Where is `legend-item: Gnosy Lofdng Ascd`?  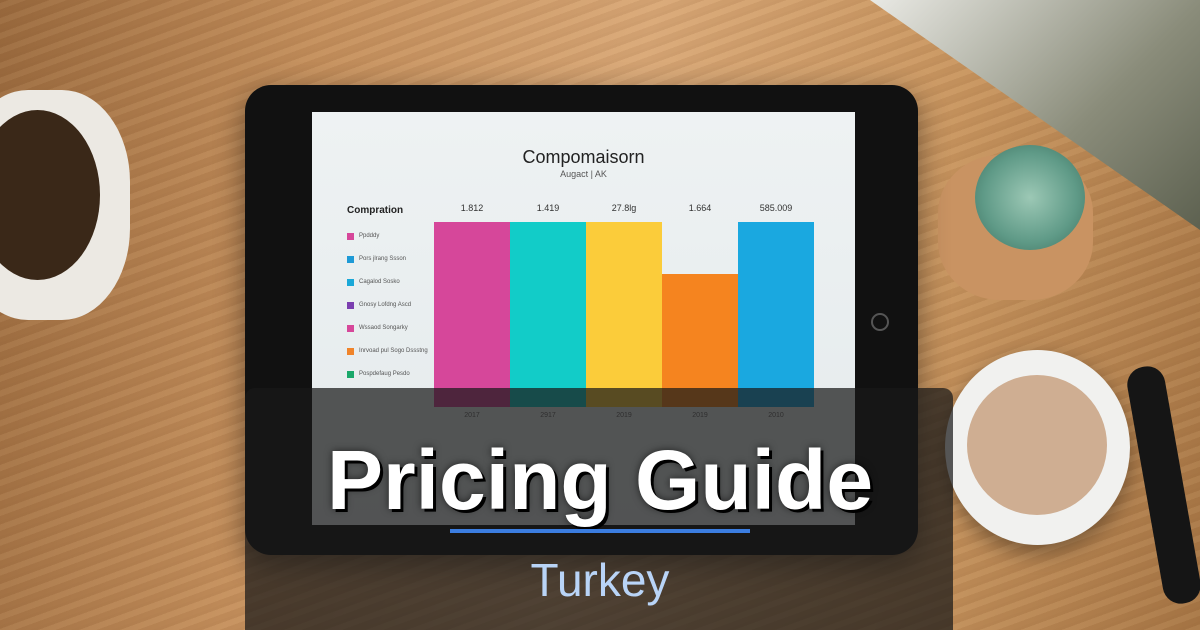 legend-item: Gnosy Lofdng Ascd is located at coordinates (379, 305).